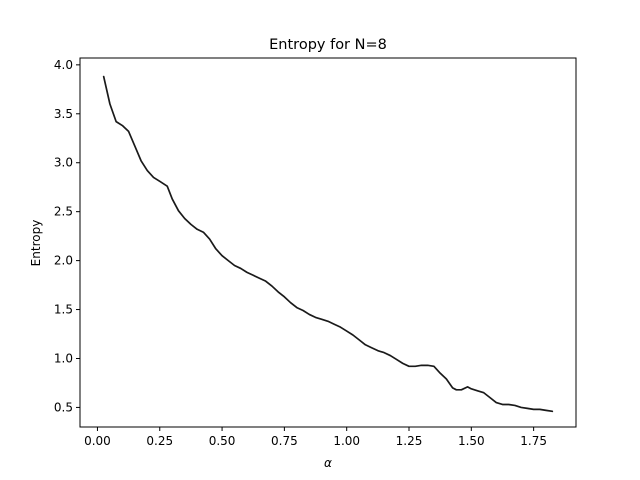  I want to click on y-tick-label: 2.0, so click(63, 261).